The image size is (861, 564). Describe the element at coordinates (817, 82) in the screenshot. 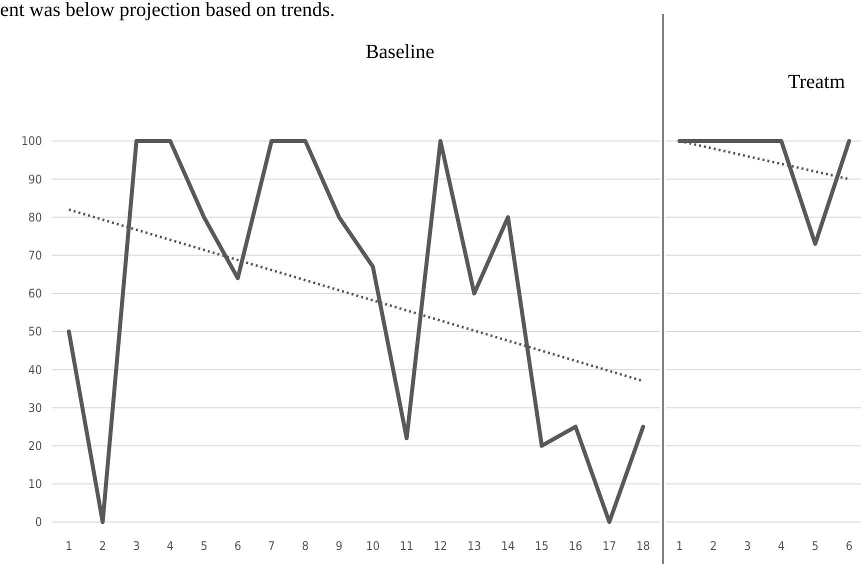

I see `chart-title: Treatm` at that location.